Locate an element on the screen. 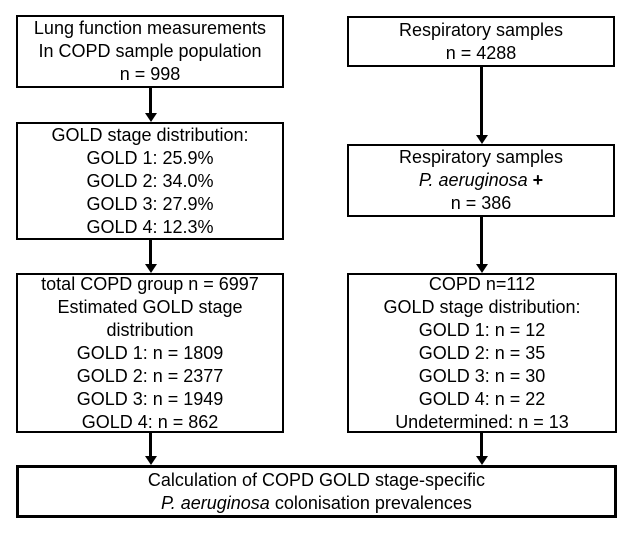 Image resolution: width=630 pixels, height=535 pixels. down-arrow-lung-to-goldpct is located at coordinates (150, 105).